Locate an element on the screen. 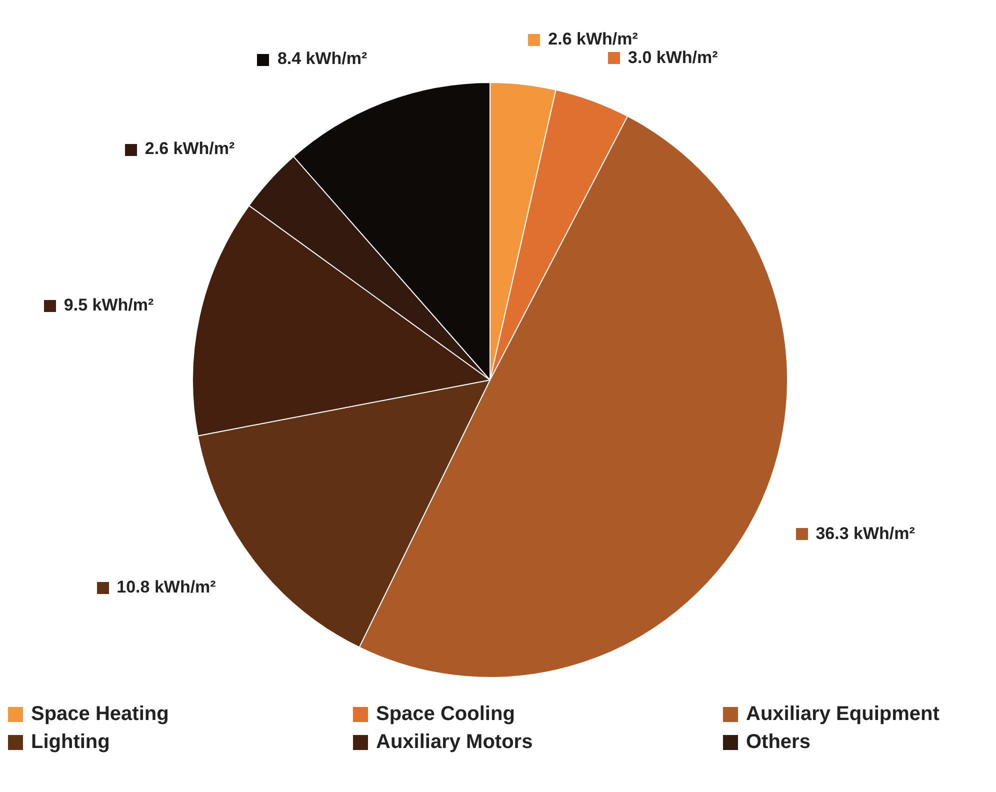 The image size is (996, 792). legend-label: Lighting is located at coordinates (70, 742).